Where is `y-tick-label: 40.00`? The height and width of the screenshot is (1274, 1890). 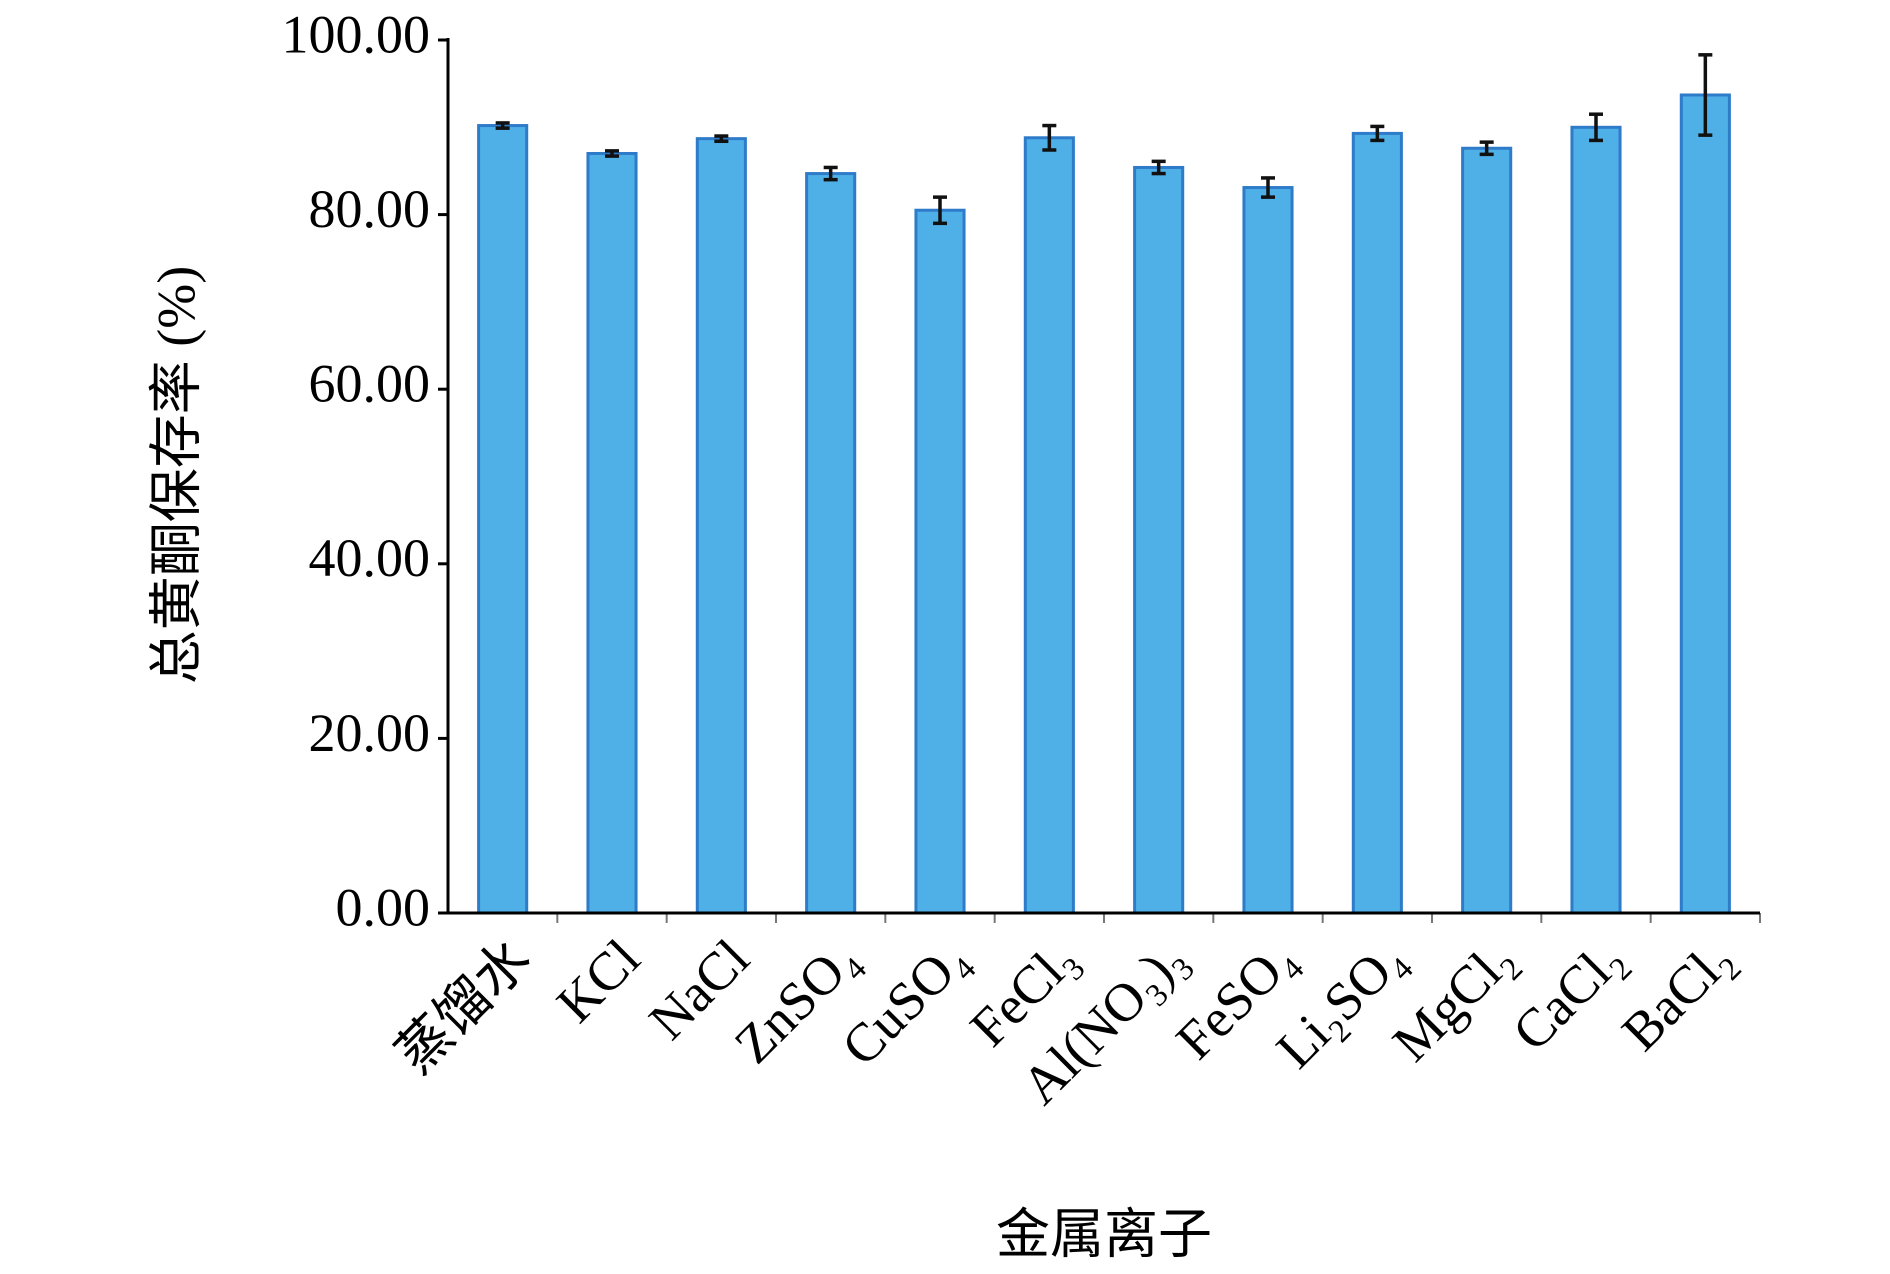 y-tick-label: 40.00 is located at coordinates (370, 558).